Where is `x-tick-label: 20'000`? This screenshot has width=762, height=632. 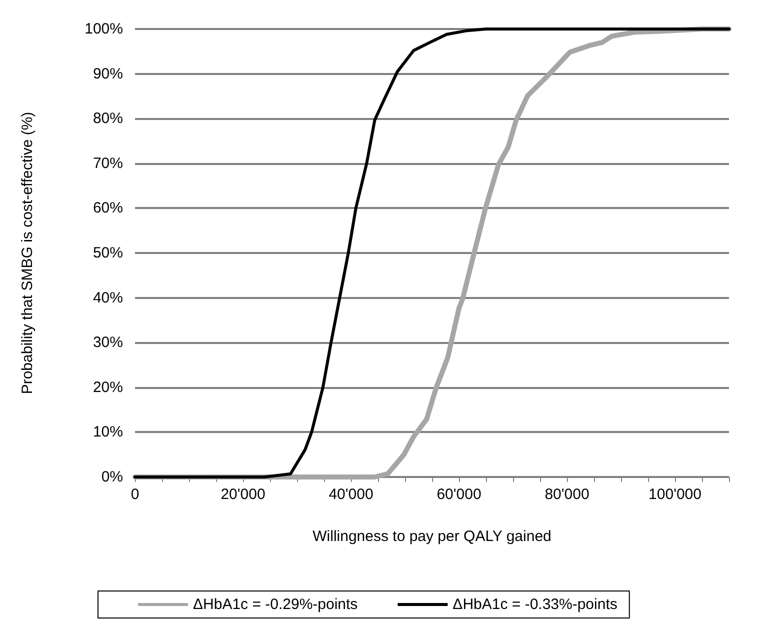 x-tick-label: 20'000 is located at coordinates (243, 494).